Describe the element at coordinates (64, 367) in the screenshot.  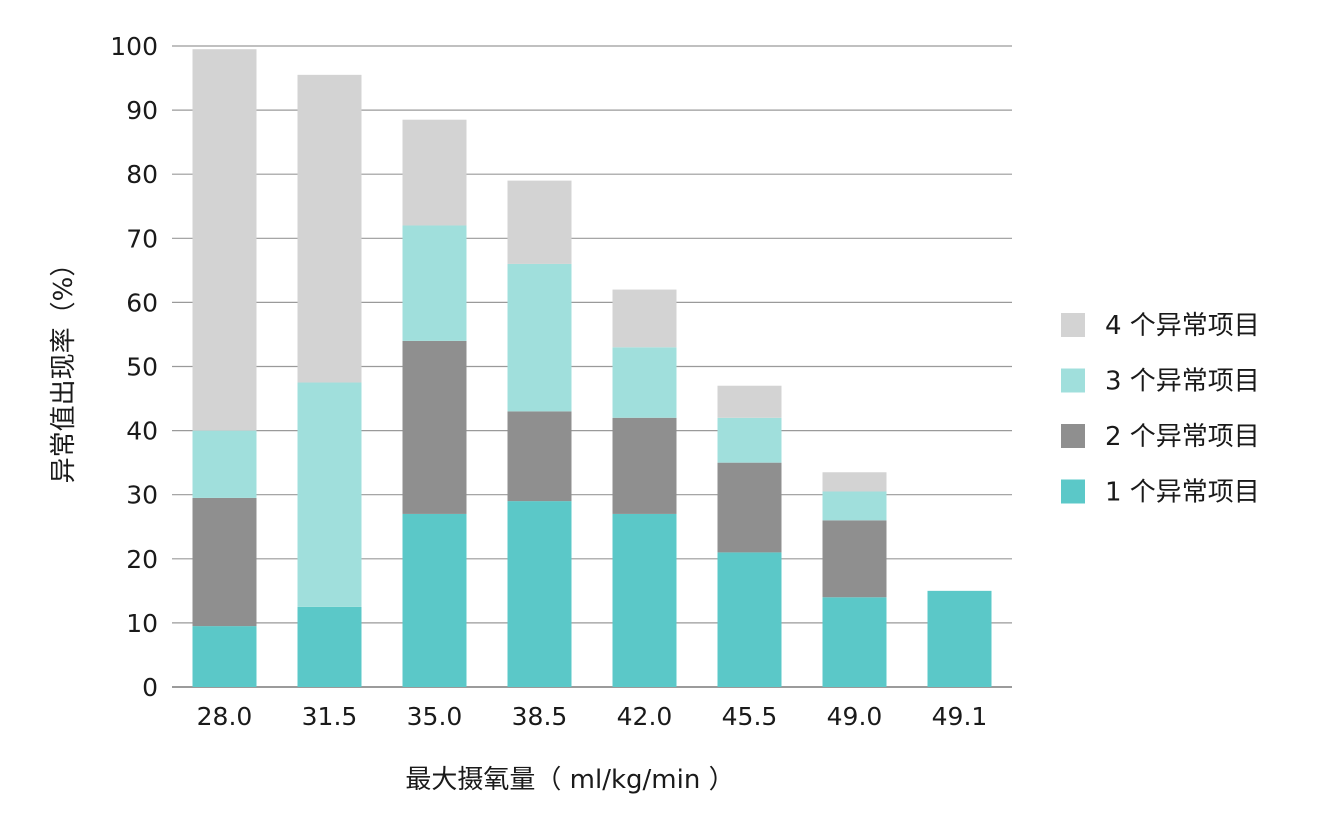
I see `y-axis-title: 异常值出现率（%）` at that location.